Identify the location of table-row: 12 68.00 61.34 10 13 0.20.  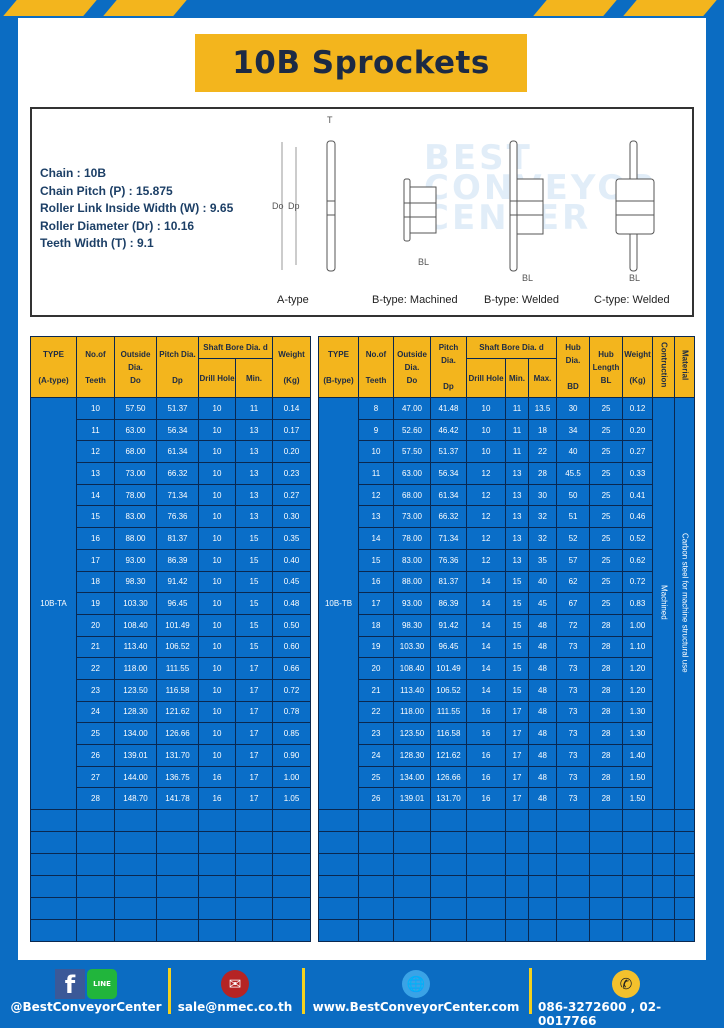
(171, 452).